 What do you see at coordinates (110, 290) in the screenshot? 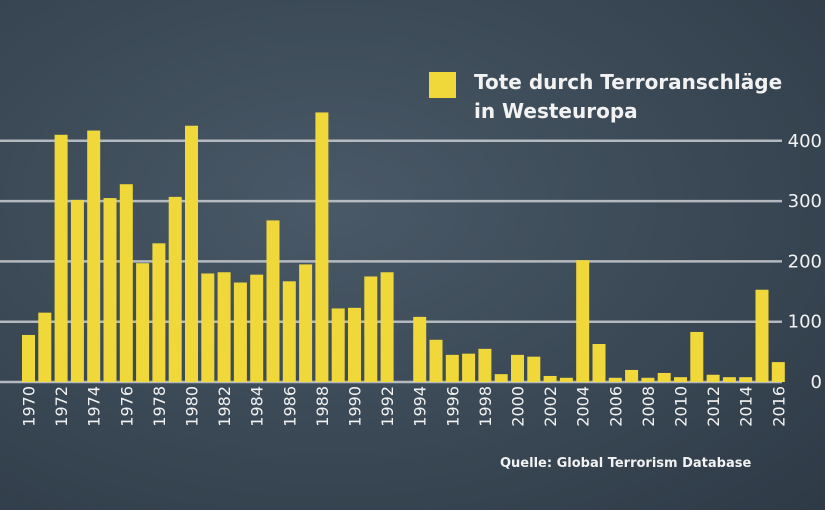
I see `bar-1975` at bounding box center [110, 290].